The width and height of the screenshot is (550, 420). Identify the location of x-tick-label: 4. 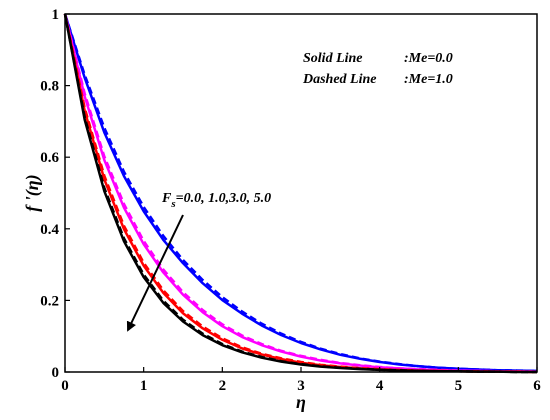
(380, 386).